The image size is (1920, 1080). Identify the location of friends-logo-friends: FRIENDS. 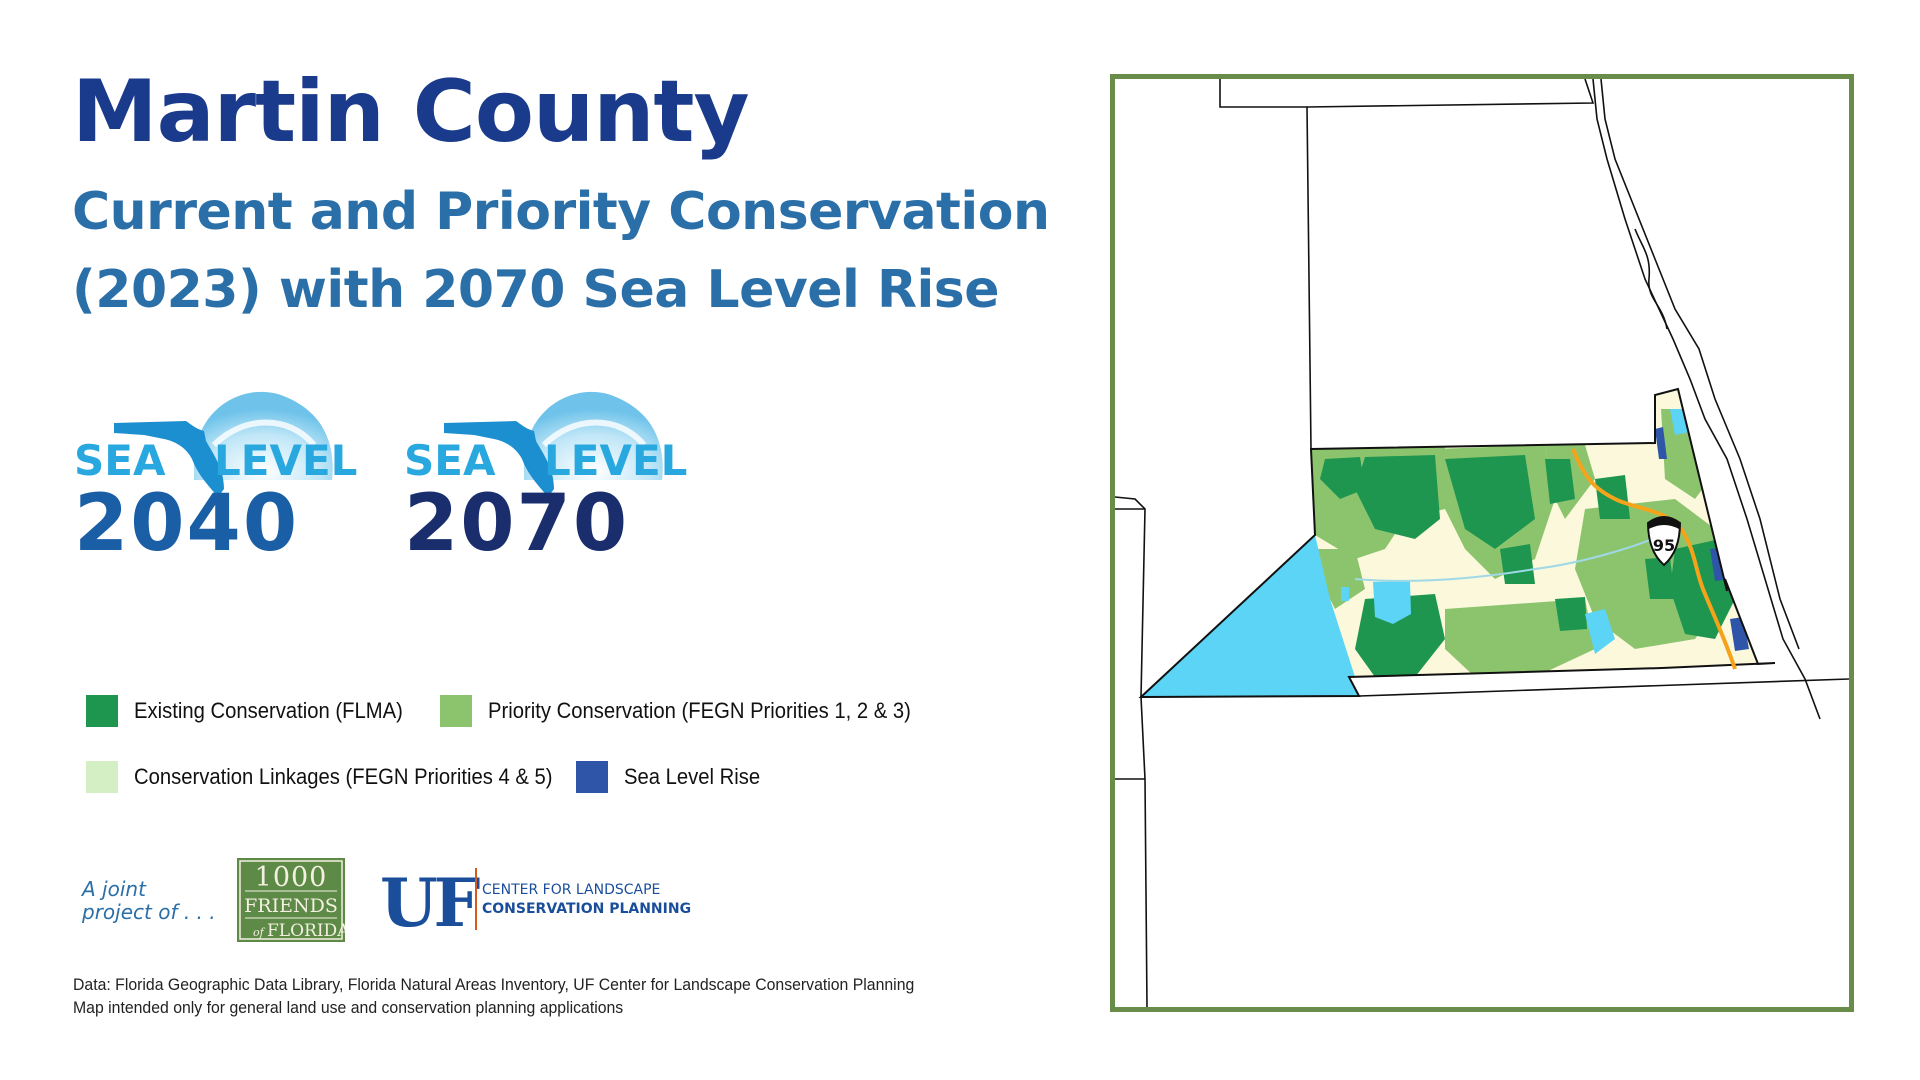
(291, 906).